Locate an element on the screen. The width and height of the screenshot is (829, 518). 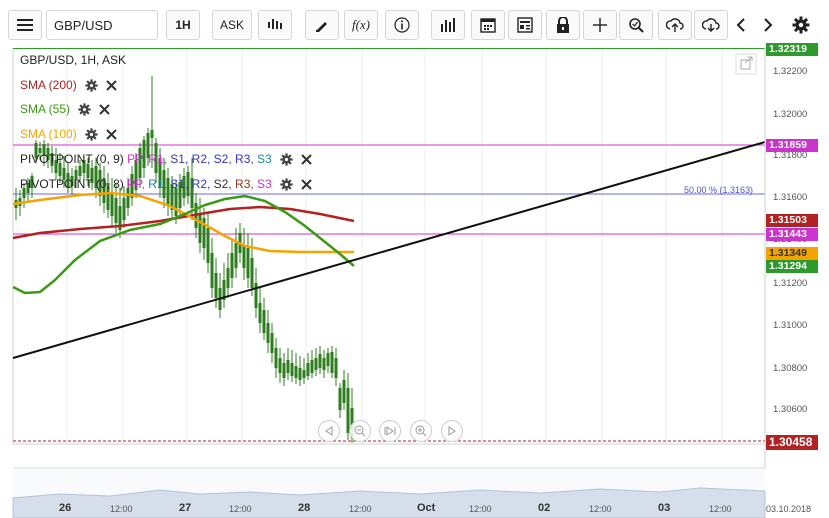
zoom-in-icon is located at coordinates (421, 431).